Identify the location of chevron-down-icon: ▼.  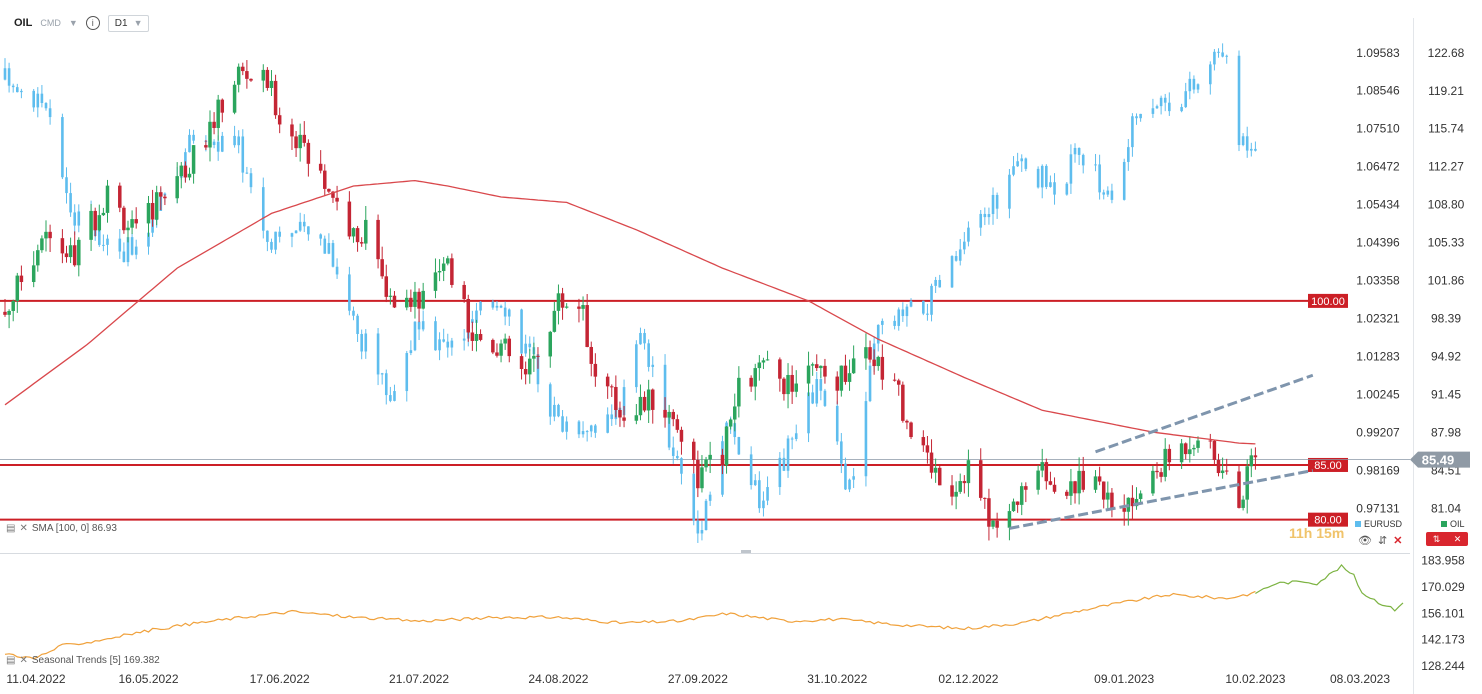
(73, 23).